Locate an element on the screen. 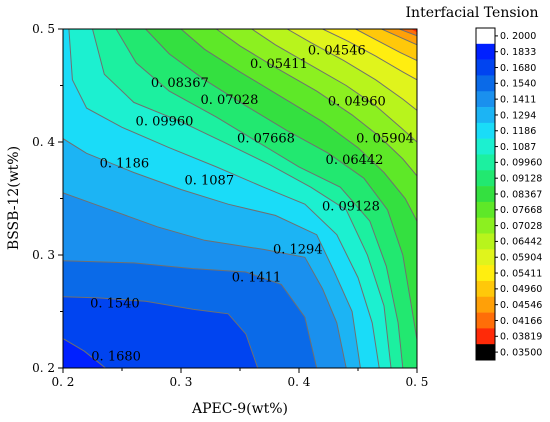 Image resolution: width=550 pixels, height=422 pixels. legend-label: 0. 1540 is located at coordinates (518, 84).